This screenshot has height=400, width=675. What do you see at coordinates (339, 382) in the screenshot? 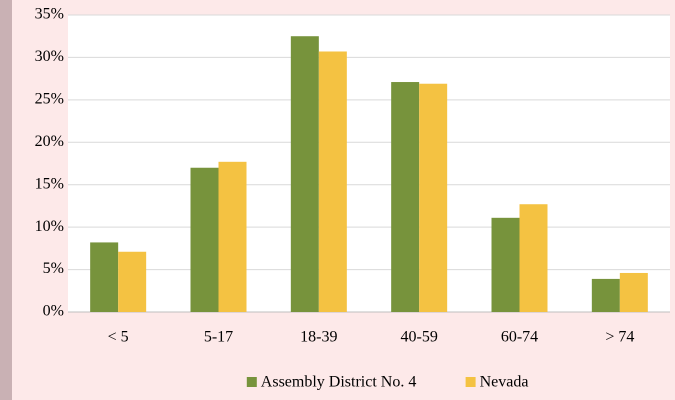
I see `legend-label: Assembly District No. 4` at bounding box center [339, 382].